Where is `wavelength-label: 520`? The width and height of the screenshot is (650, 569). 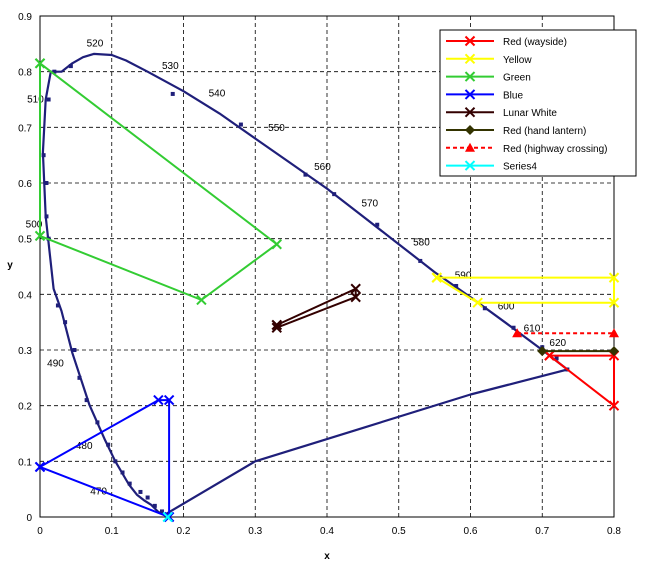
wavelength-label: 520 is located at coordinates (95, 44).